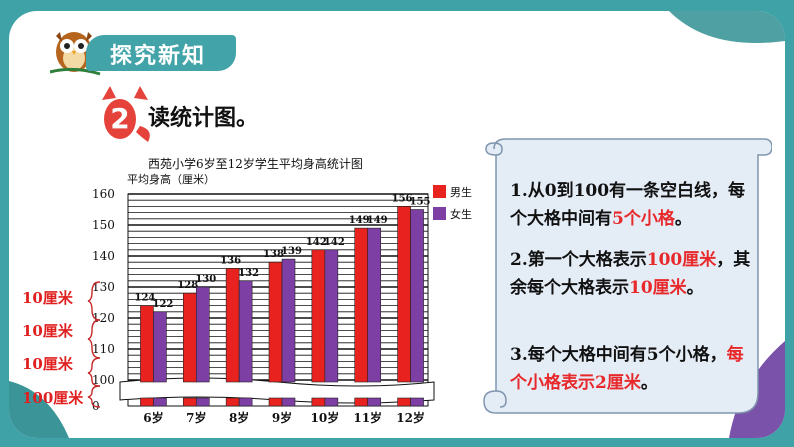  Describe the element at coordinates (658, 288) in the screenshot. I see `note-2-highlight-2: 10厘米` at that location.